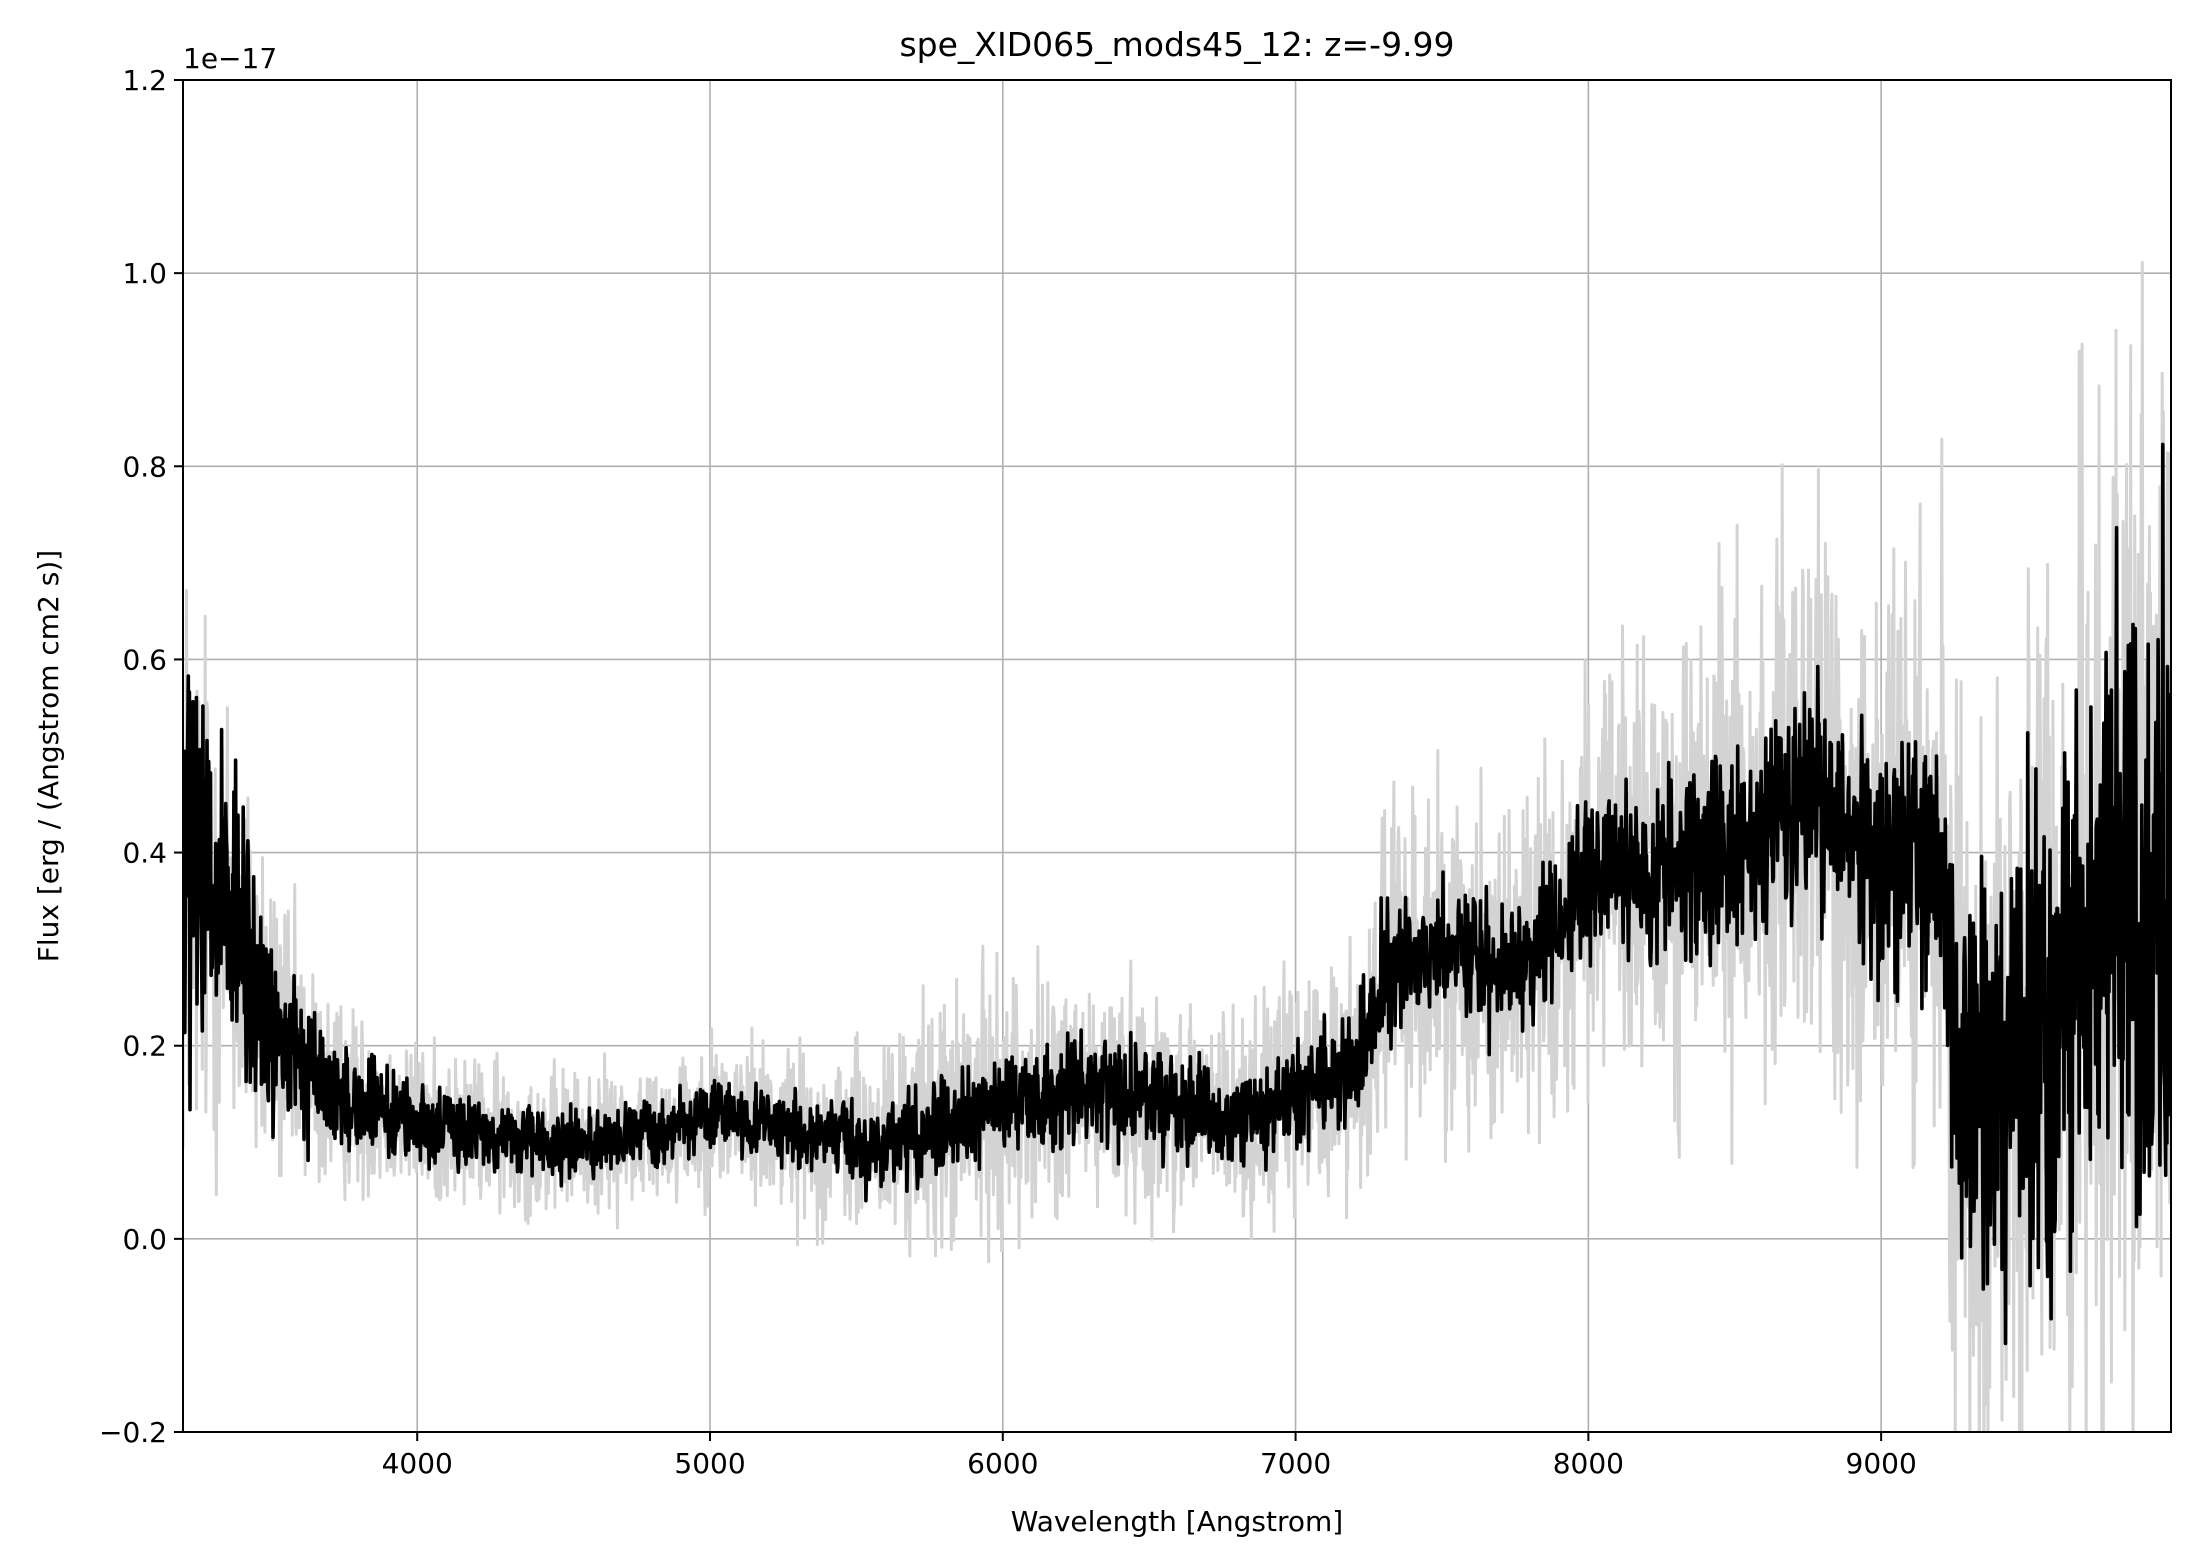 The height and width of the screenshot is (1565, 2194). I want to click on x-tick-label: 4000, so click(417, 1463).